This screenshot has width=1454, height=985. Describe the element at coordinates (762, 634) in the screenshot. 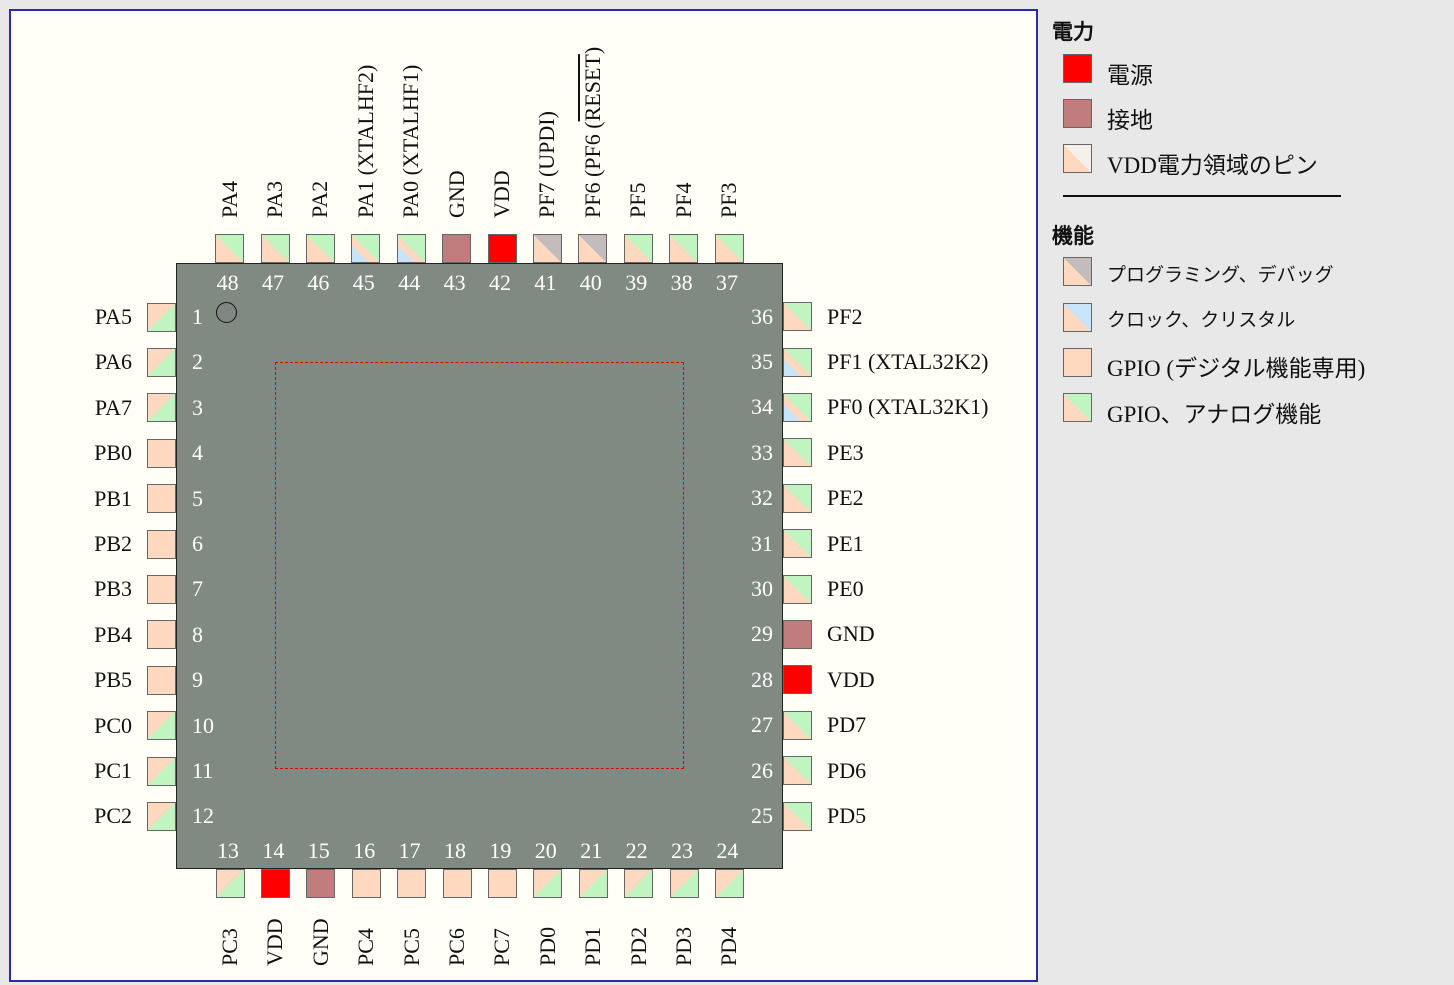

I see `pin-number: 29` at that location.